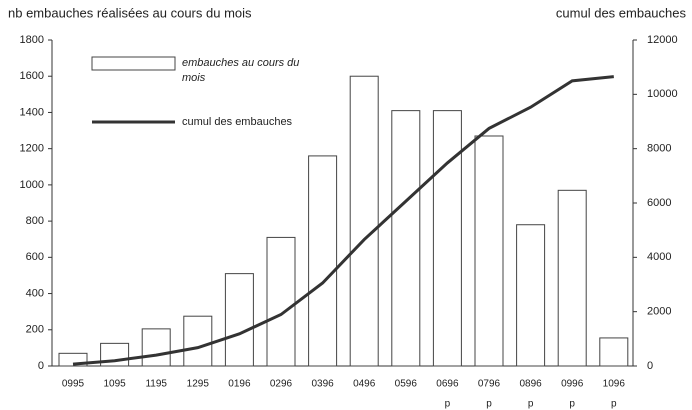  What do you see at coordinates (364, 384) in the screenshot?
I see `x-tick-label: 0496` at bounding box center [364, 384].